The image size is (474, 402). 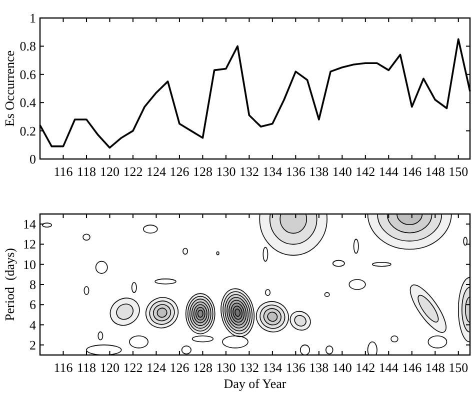 I want to click on y-tick-label: 1, so click(x=33, y=18).